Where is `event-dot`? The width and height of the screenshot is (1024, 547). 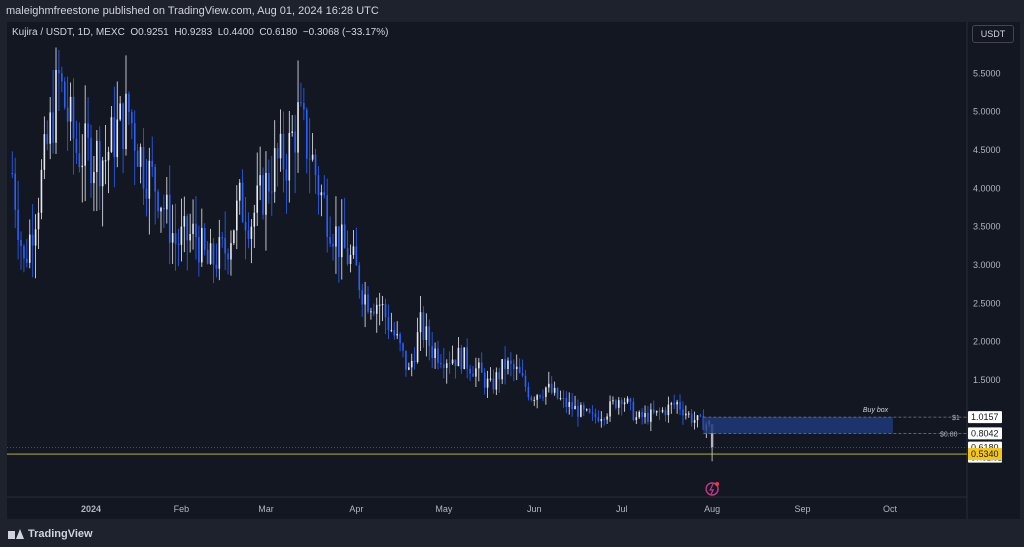 event-dot is located at coordinates (717, 484).